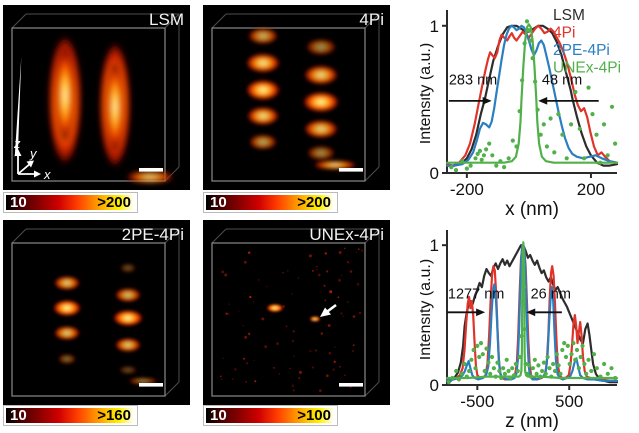 Image resolution: width=639 pixels, height=433 pixels. Describe the element at coordinates (33, 153) in the screenshot. I see `axis-label-y: y` at that location.